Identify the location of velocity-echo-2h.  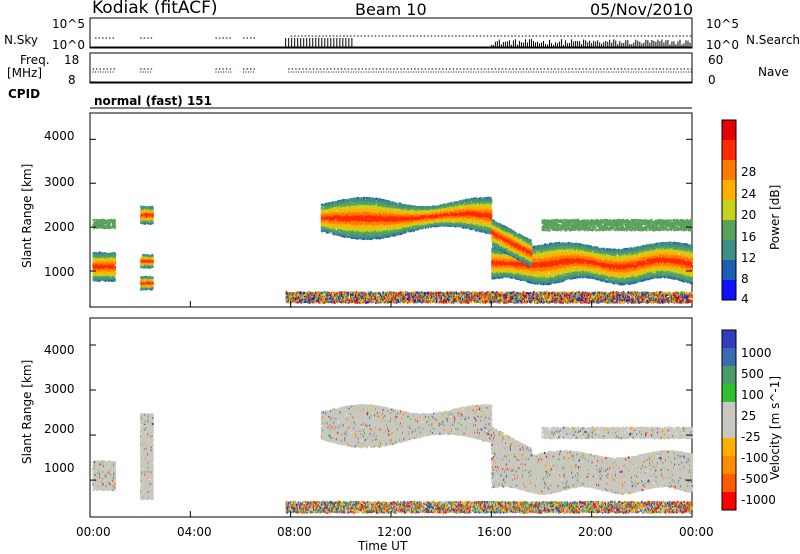
(147, 456).